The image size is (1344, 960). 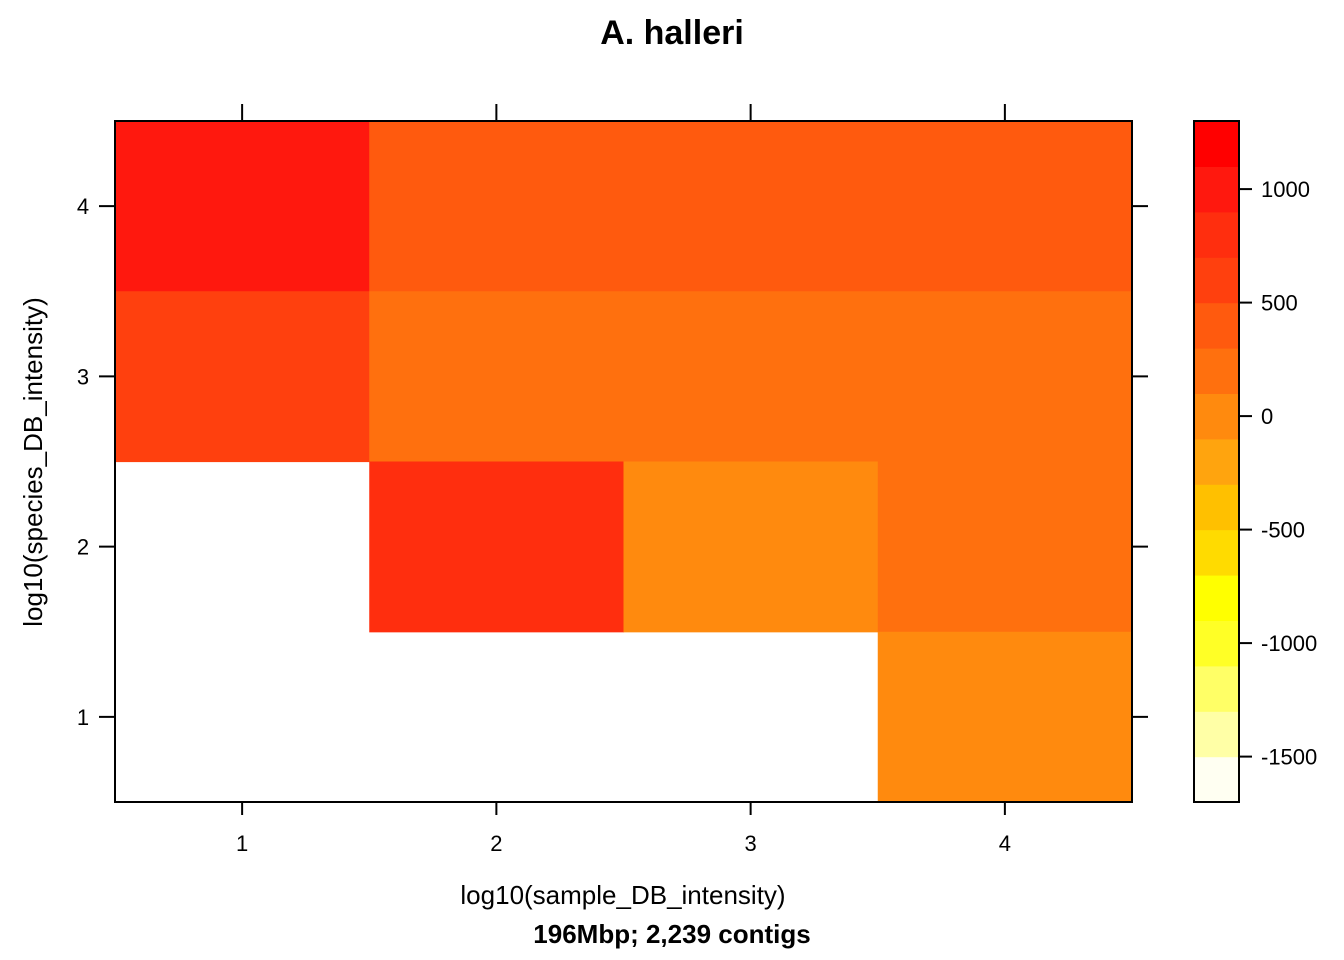 I want to click on x-tick-label: 4, so click(x=1005, y=843).